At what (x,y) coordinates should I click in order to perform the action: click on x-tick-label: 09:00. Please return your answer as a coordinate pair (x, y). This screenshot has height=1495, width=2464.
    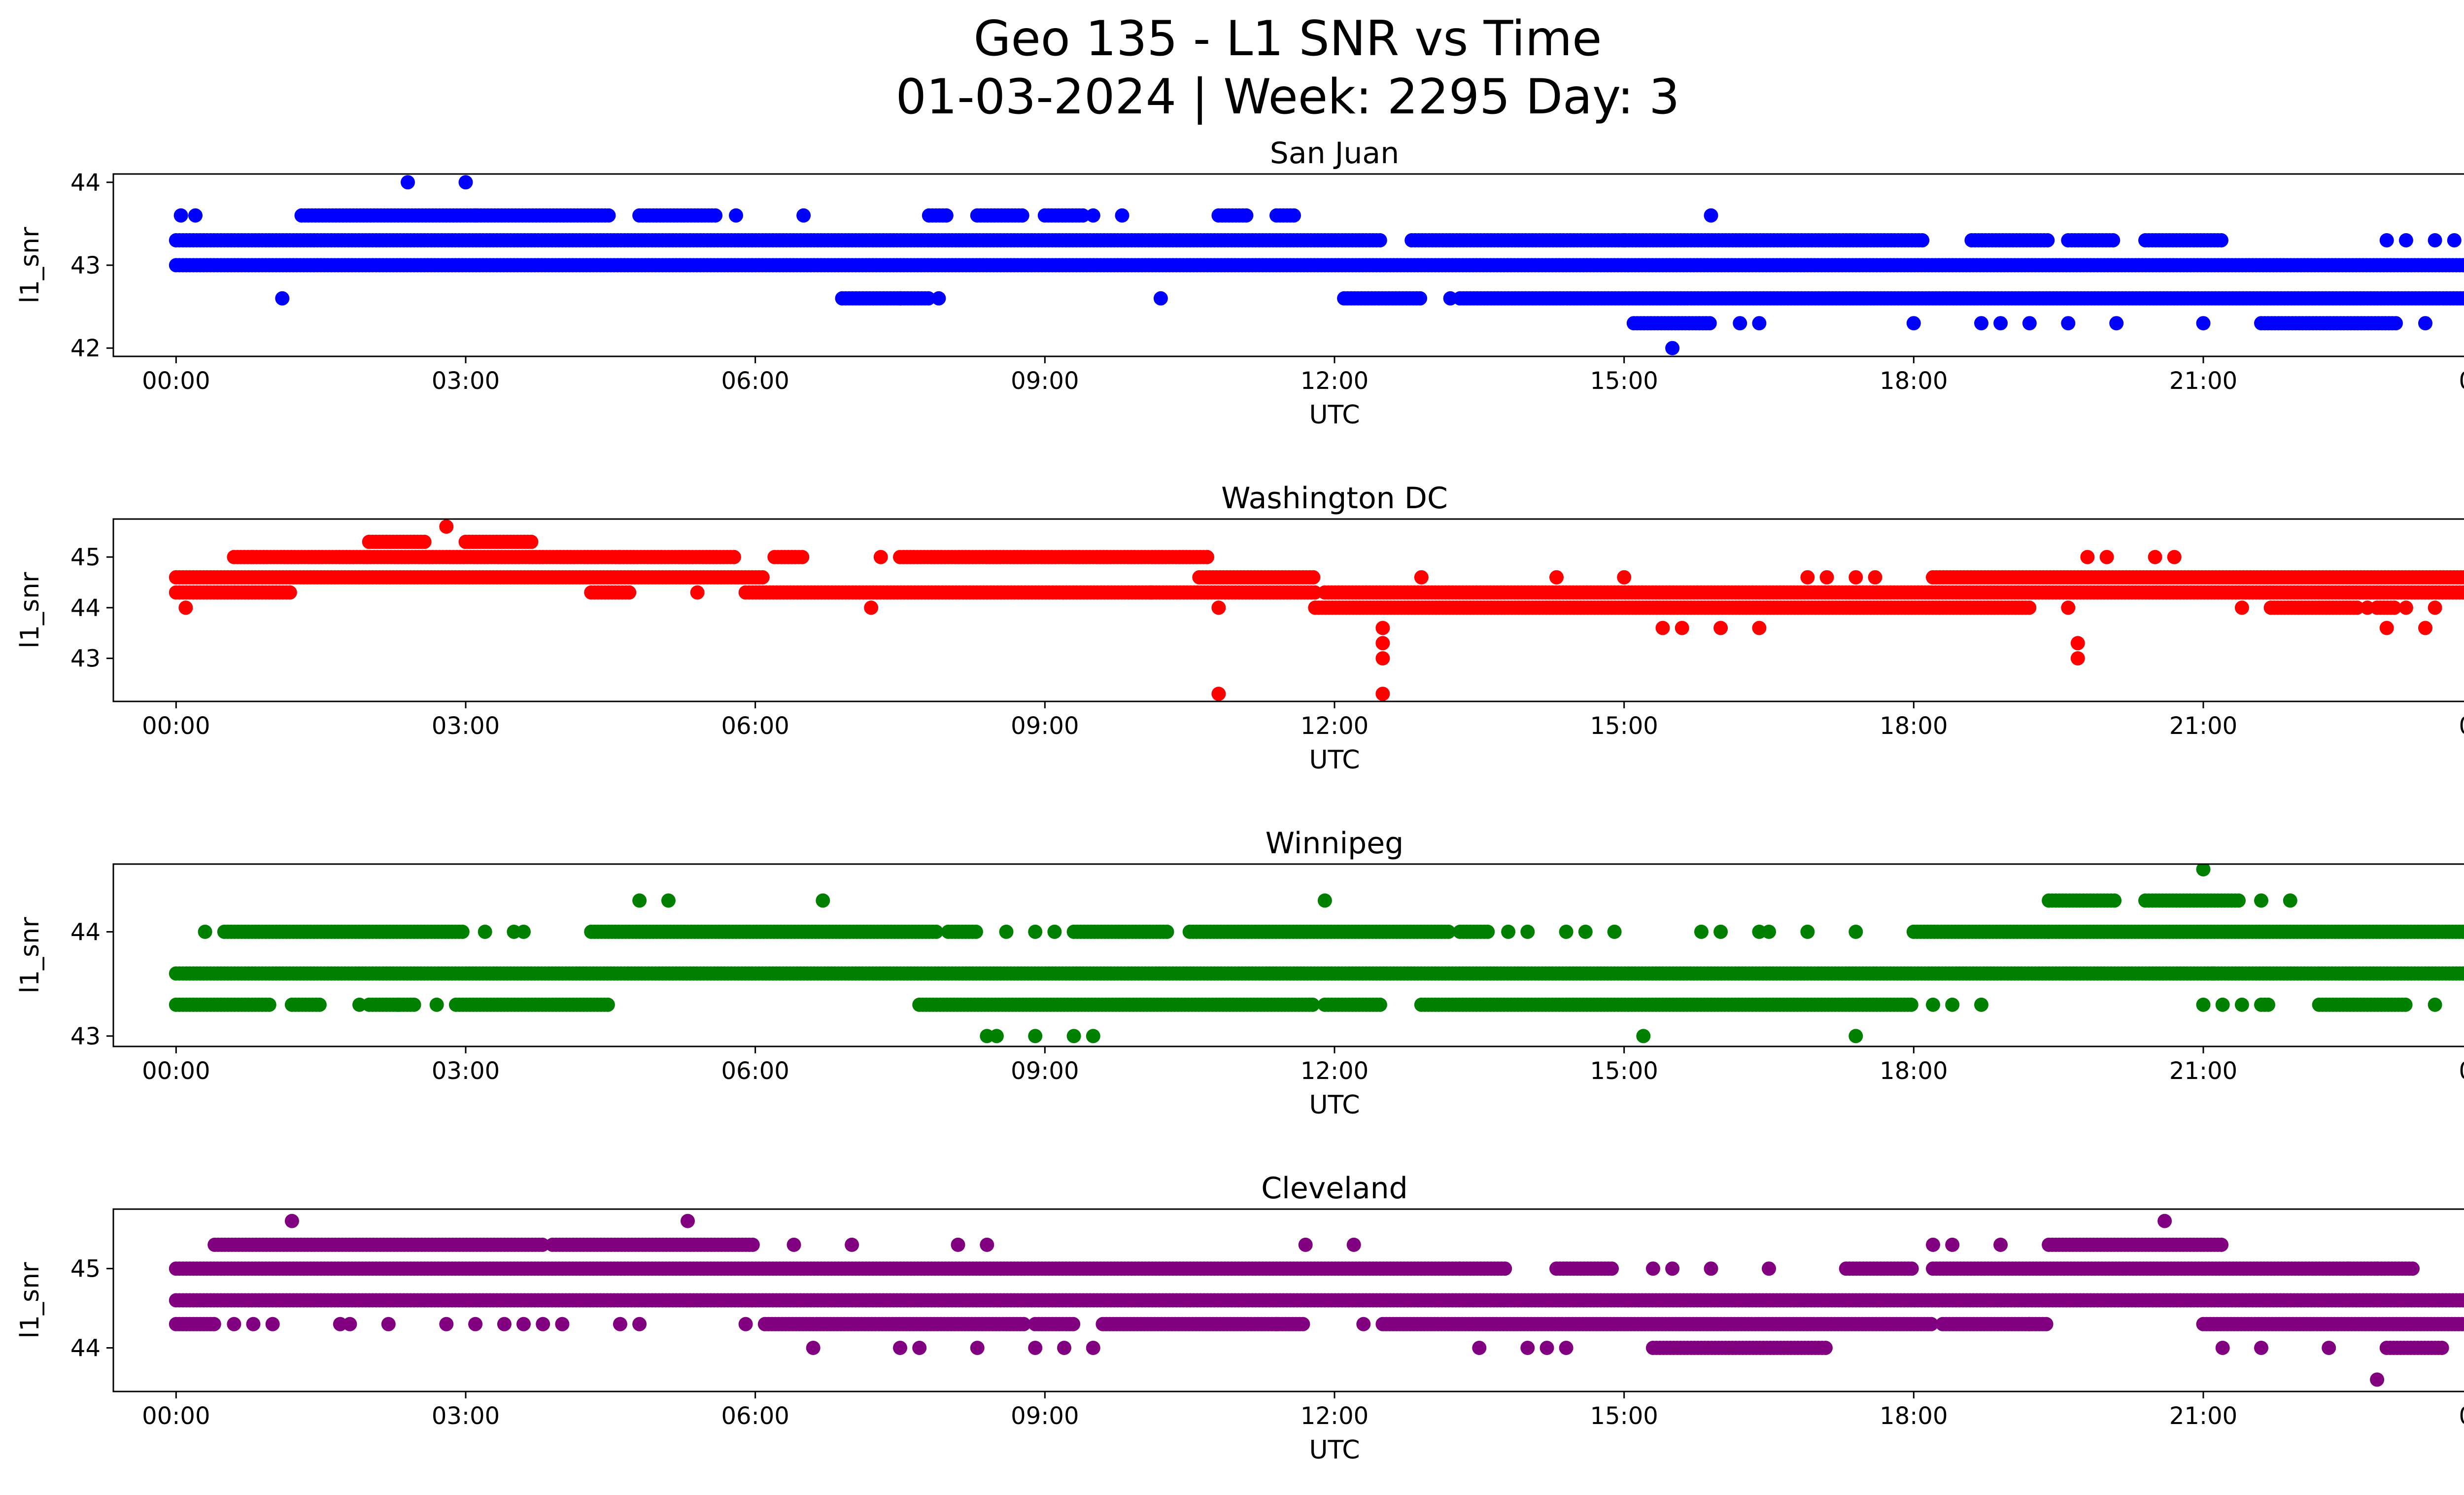
    Looking at the image, I should click on (1045, 381).